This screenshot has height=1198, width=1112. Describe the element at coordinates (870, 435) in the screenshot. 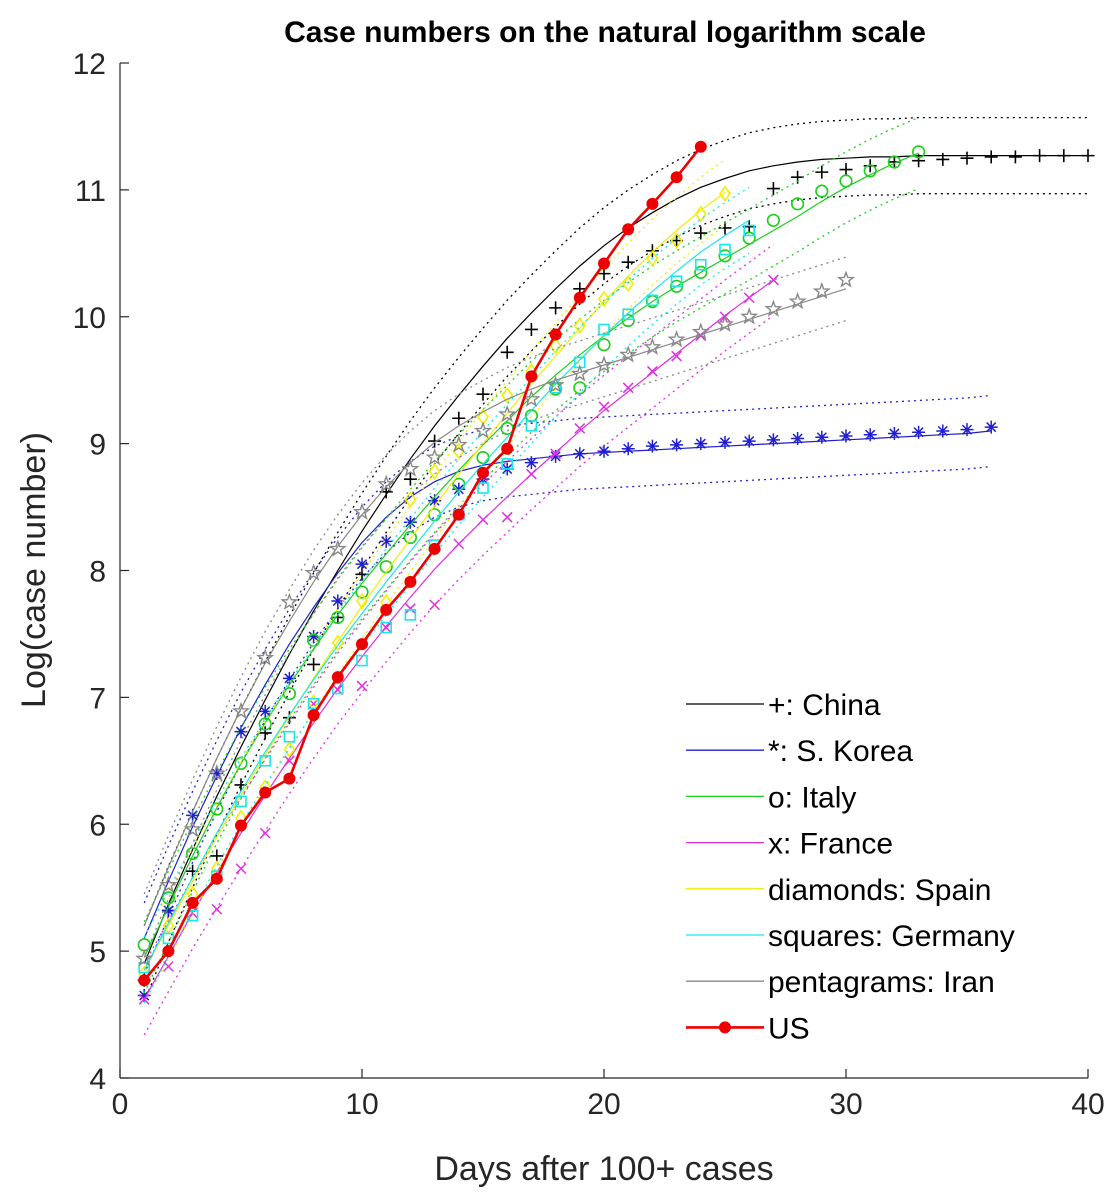

I see `series-s-korea-point-31-shape` at that location.